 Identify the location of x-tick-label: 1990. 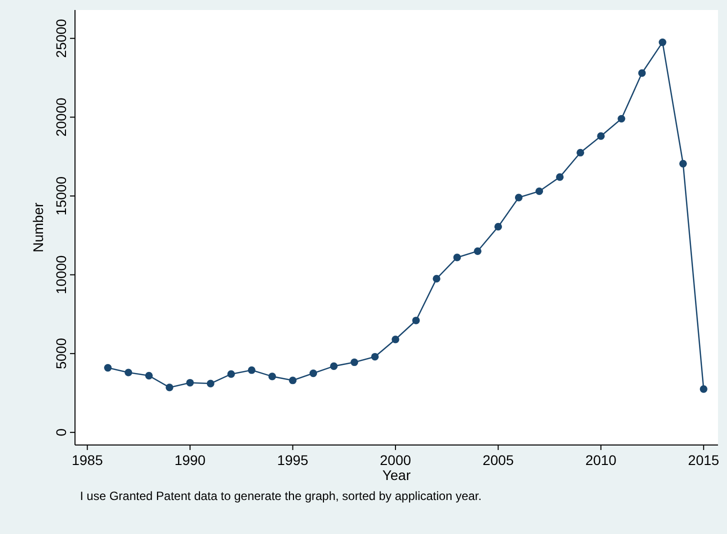
(190, 460).